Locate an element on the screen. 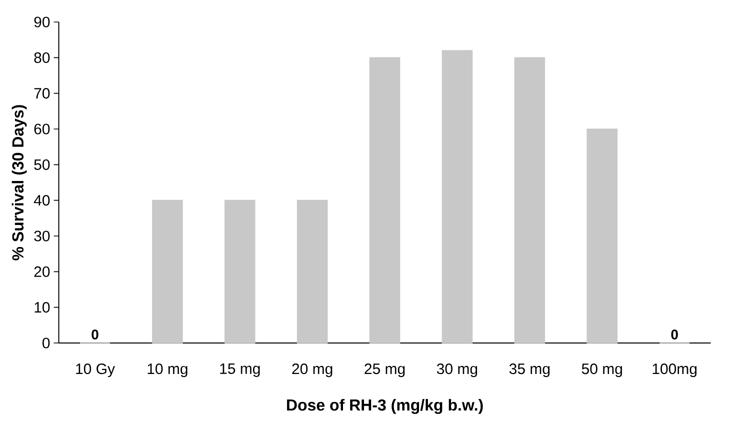  y-tick-label: 60 is located at coordinates (42, 129).